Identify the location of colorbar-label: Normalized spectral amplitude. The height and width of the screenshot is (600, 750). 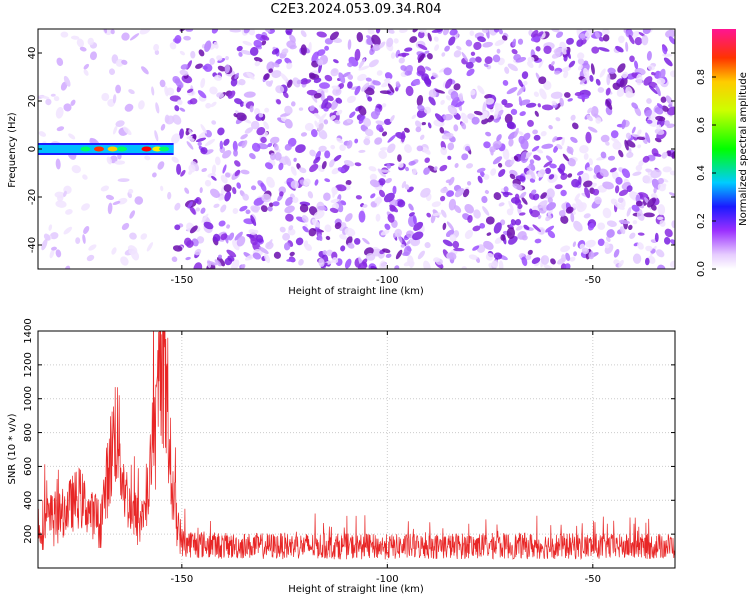
(743, 149).